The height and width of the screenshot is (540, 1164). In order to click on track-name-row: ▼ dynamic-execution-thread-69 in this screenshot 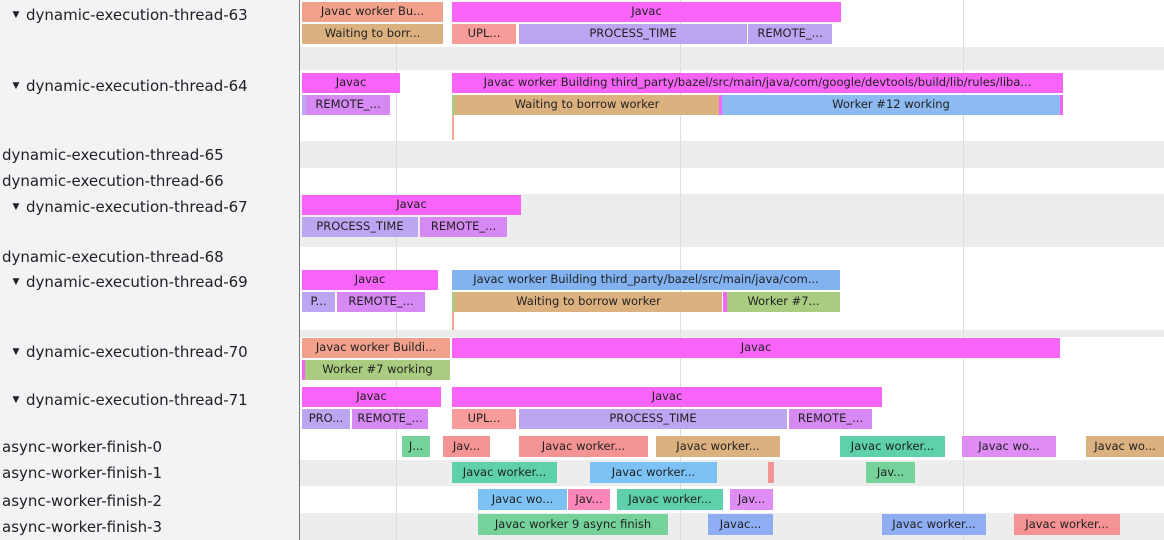, I will do `click(124, 282)`.